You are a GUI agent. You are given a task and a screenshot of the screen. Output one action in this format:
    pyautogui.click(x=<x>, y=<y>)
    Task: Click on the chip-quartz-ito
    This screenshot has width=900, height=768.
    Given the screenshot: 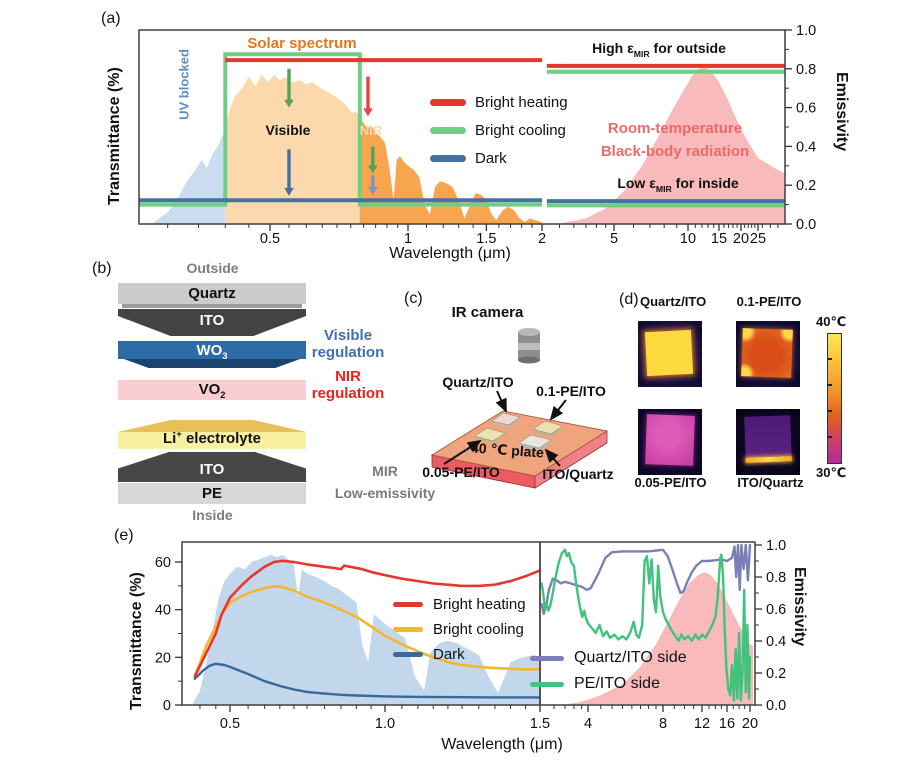 What is the action you would take?
    pyautogui.click(x=506, y=419)
    